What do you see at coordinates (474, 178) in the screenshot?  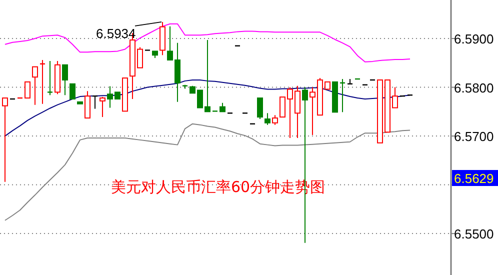 I see `text: 6.5629` at bounding box center [474, 178].